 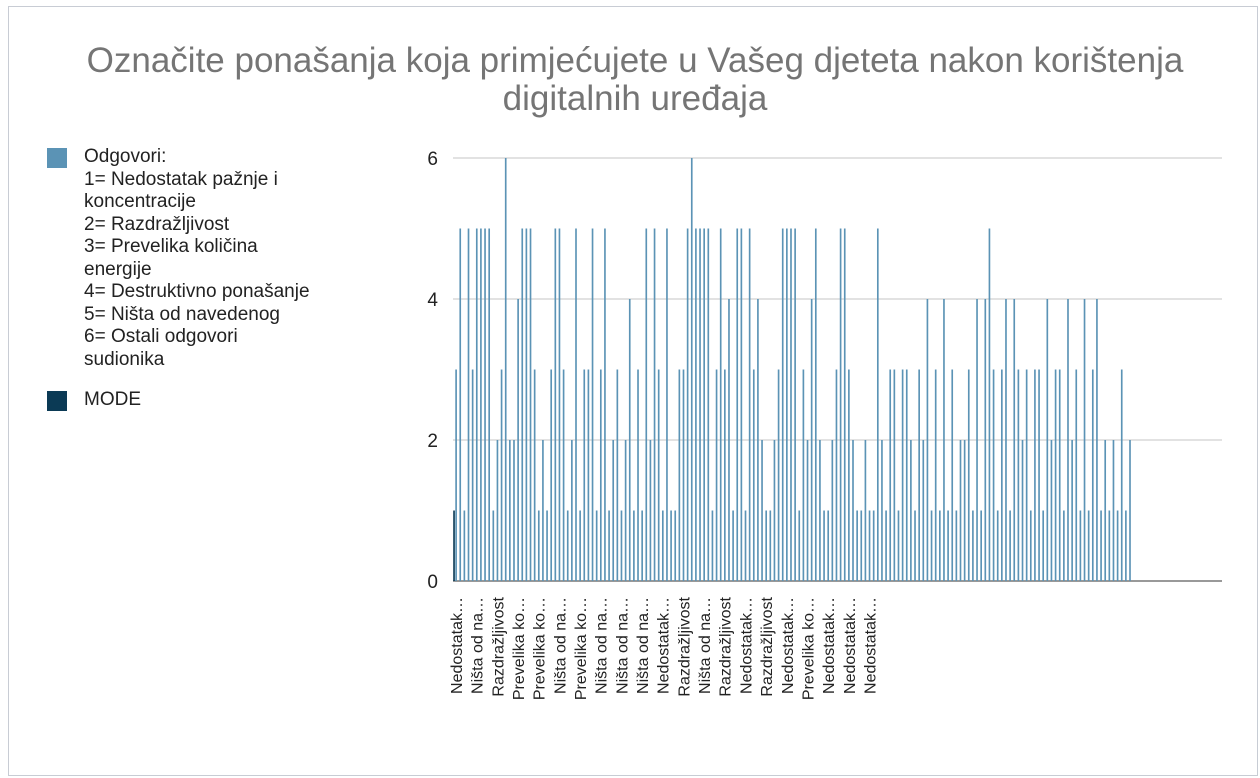 I want to click on y-tick-label: 4, so click(x=432, y=300).